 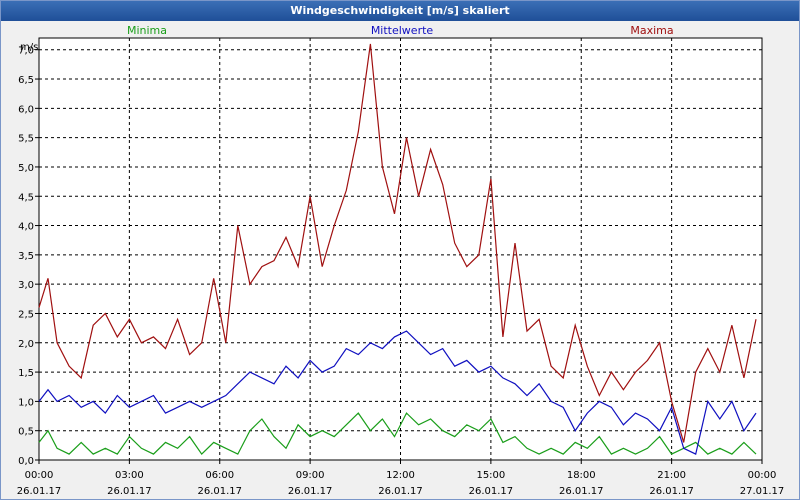 What do you see at coordinates (219, 475) in the screenshot?
I see `x-tick-time: 06:00` at bounding box center [219, 475].